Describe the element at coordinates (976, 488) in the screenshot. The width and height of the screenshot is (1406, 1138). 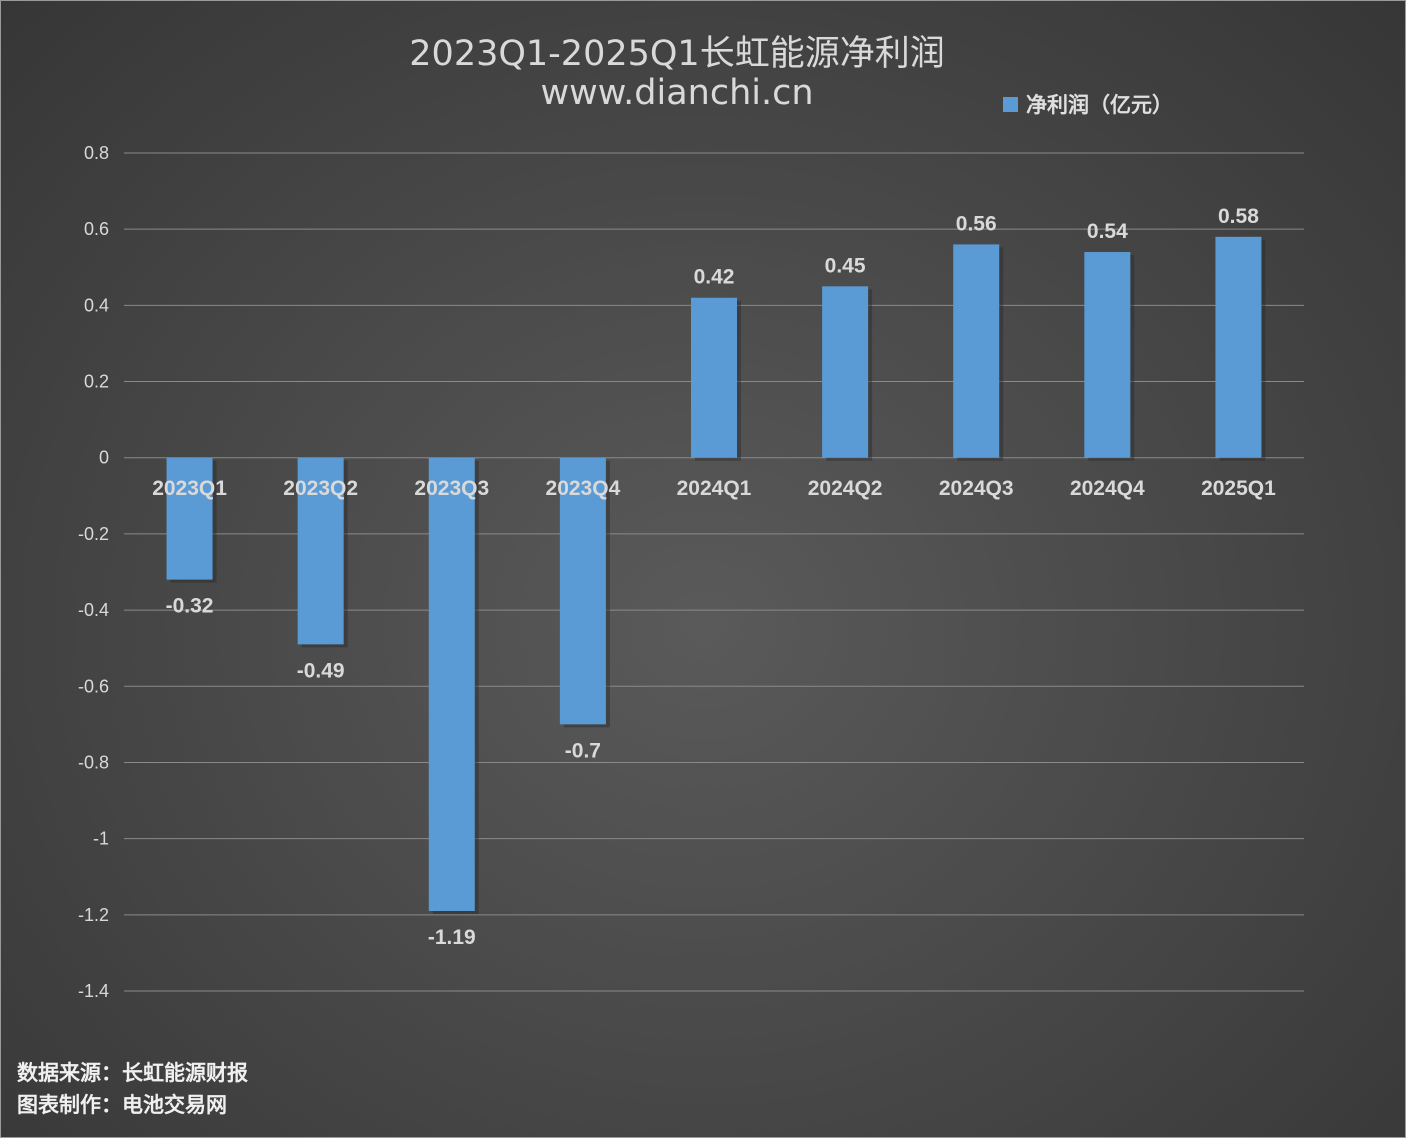
I see `x-tick-label: 2024Q3` at that location.